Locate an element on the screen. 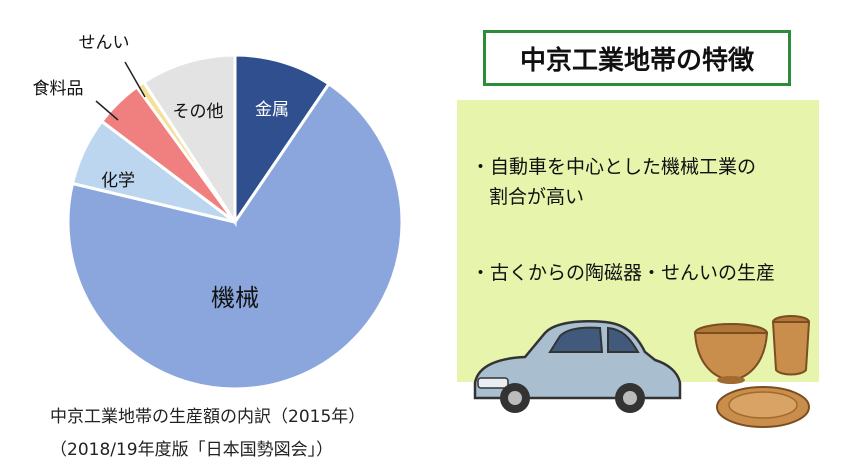 The height and width of the screenshot is (472, 866). slice-label: 食料品 is located at coordinates (58, 89).